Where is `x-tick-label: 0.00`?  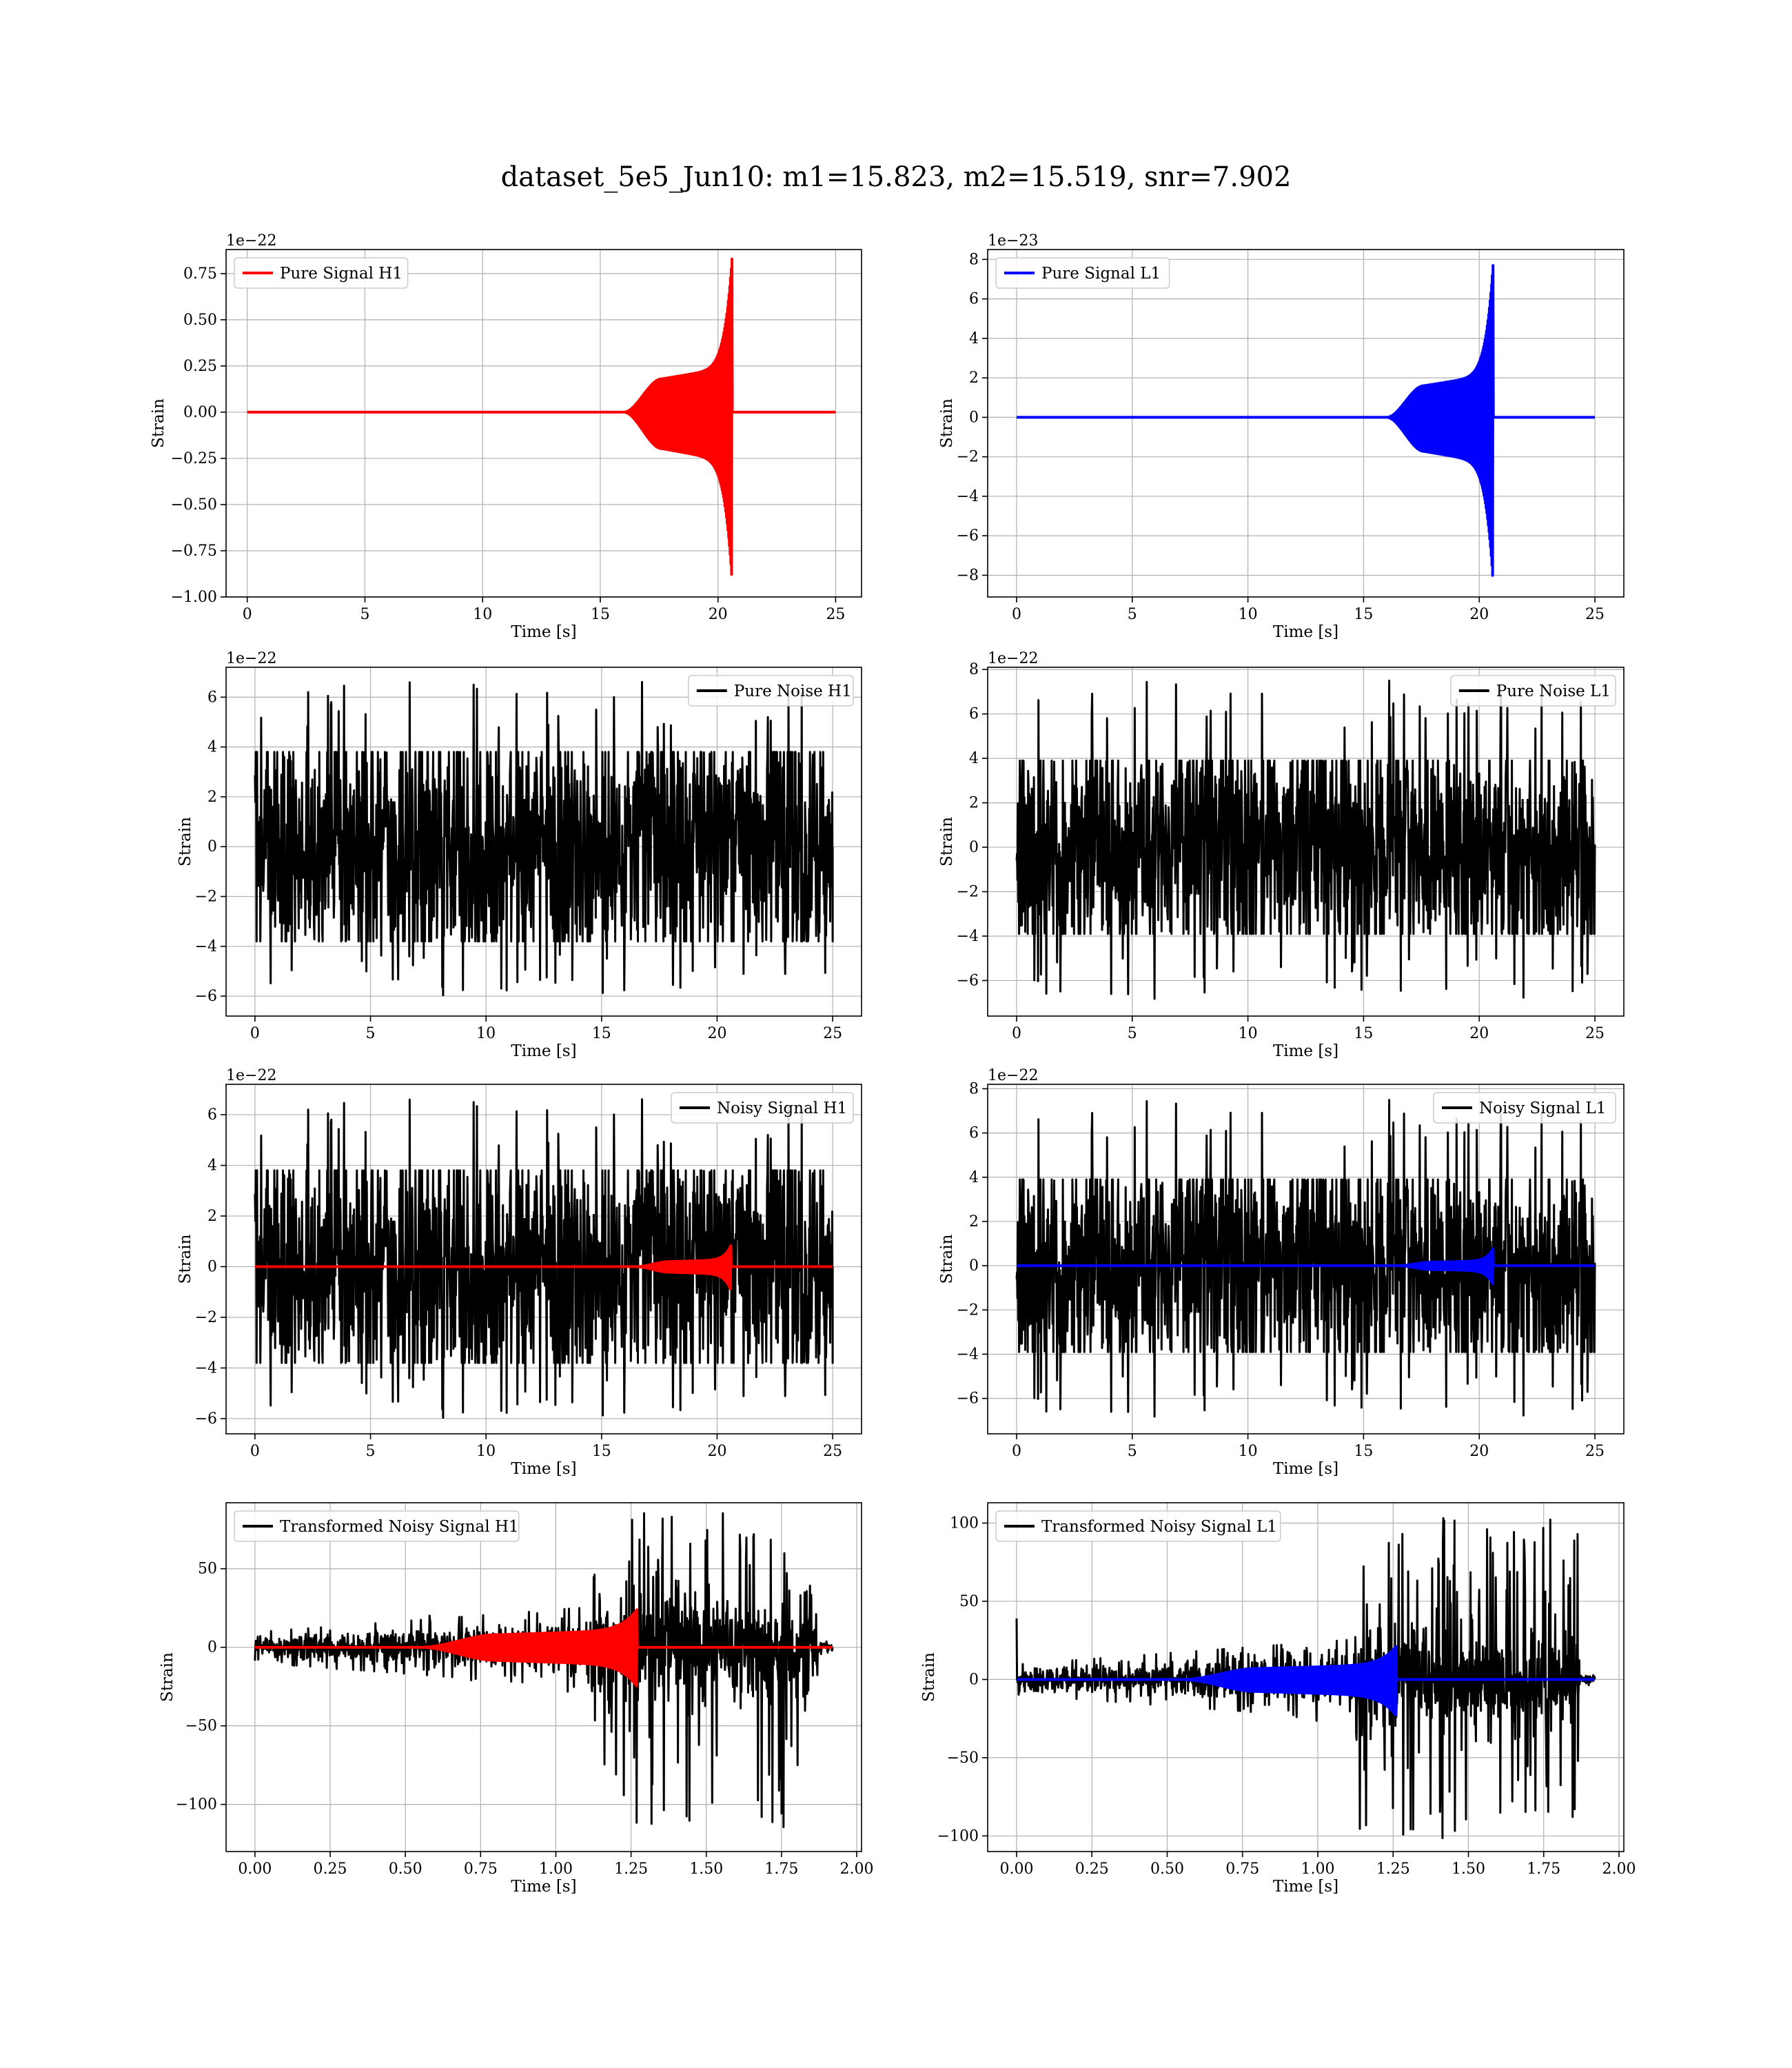 x-tick-label: 0.00 is located at coordinates (1016, 1869).